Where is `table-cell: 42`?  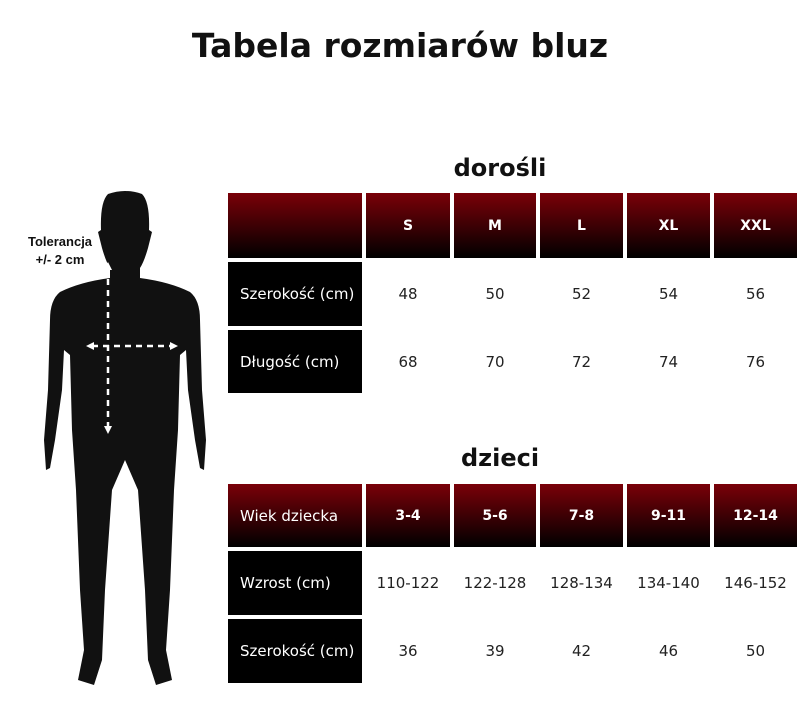 table-cell: 42 is located at coordinates (581, 651).